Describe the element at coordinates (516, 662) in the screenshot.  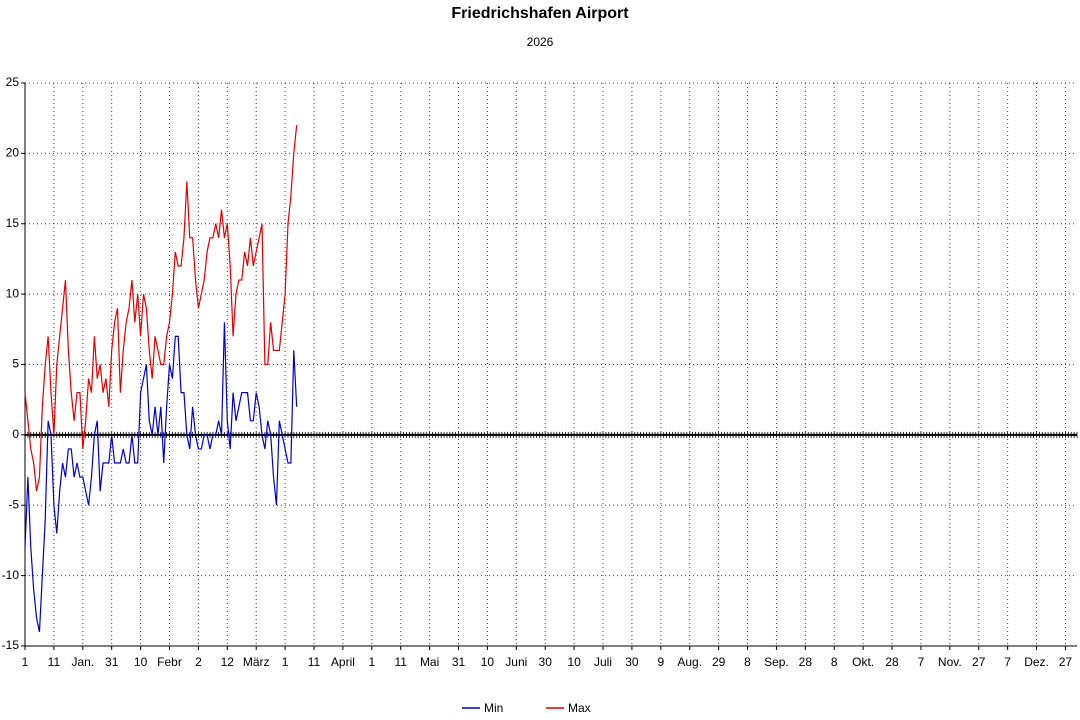
I see `x-tick-label: Juni` at that location.